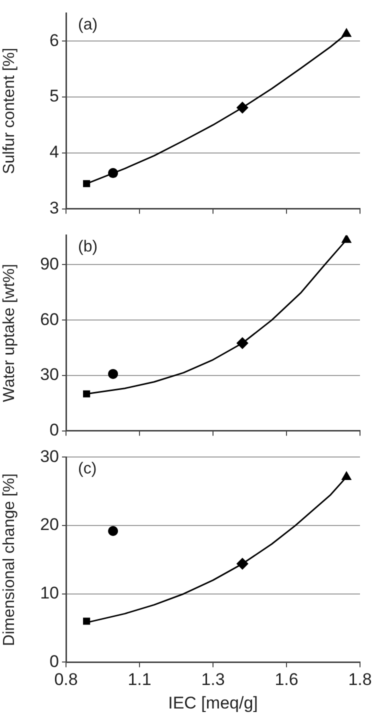 This screenshot has height=714, width=374. What do you see at coordinates (49, 264) in the screenshot?
I see `y-tick-label: 90` at bounding box center [49, 264].